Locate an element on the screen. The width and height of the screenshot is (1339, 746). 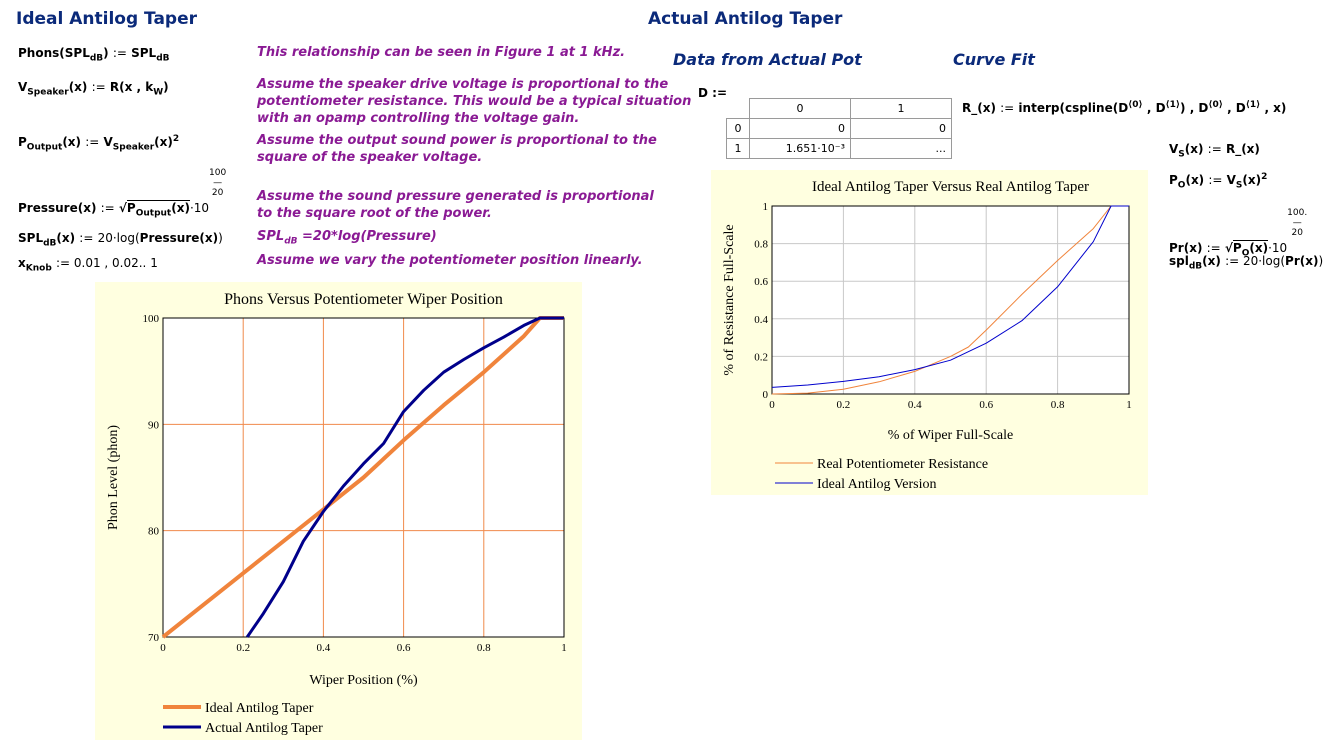
comment-spl: SPLdB =20*log(Pressure) is located at coordinates (347, 238).